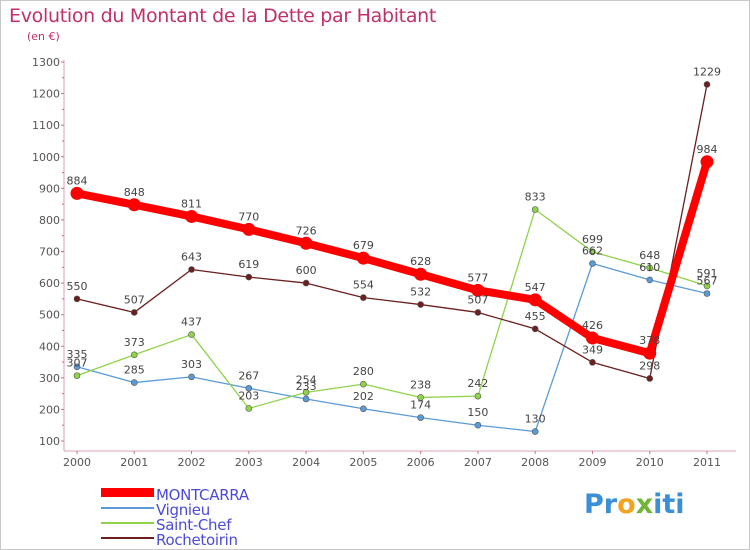  Describe the element at coordinates (649, 365) in the screenshot. I see `data-label: 298` at that location.